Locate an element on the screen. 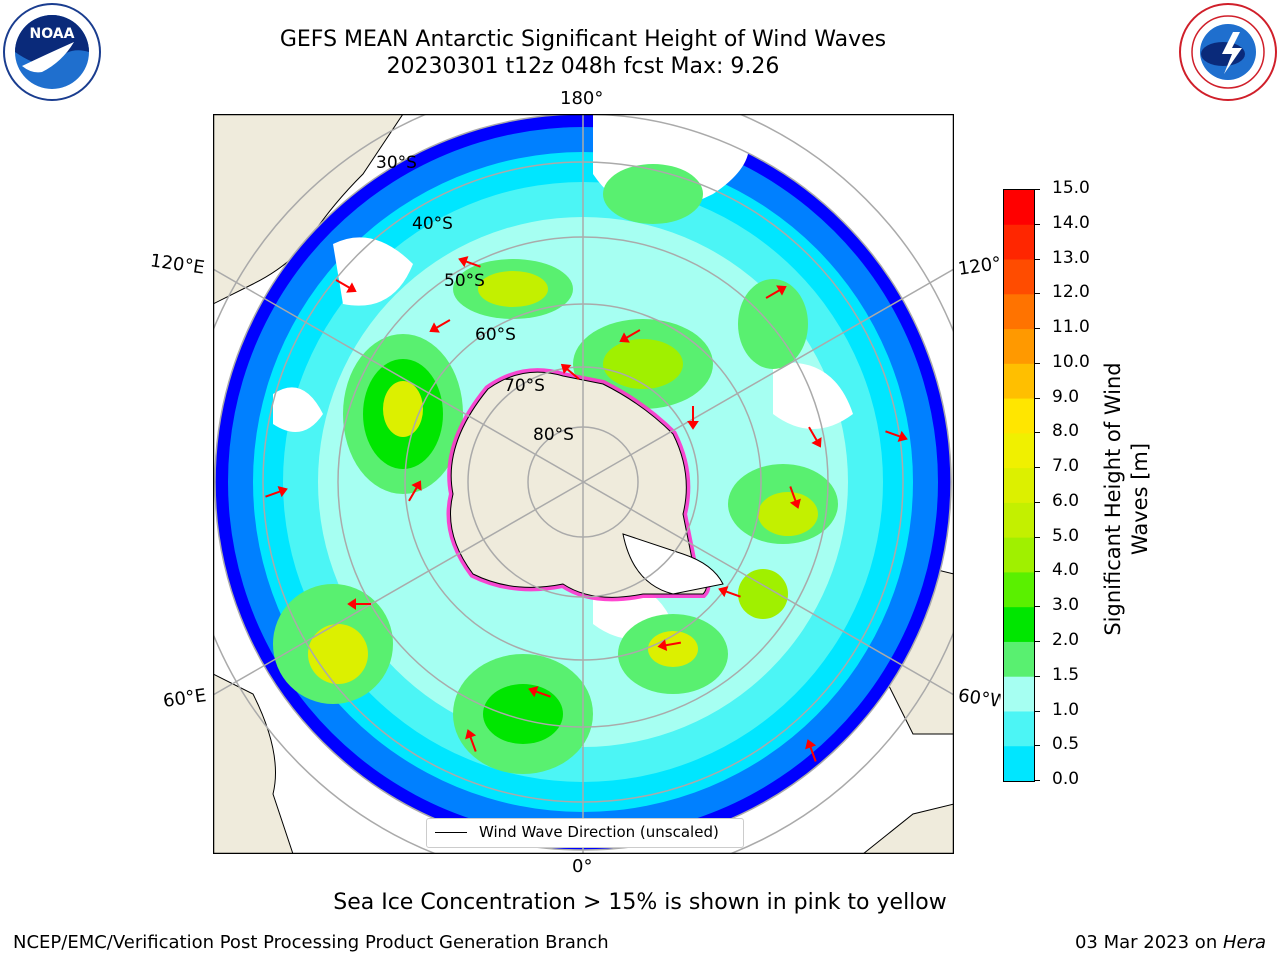  colorbar-tick-label: 15.0 is located at coordinates (1071, 188).